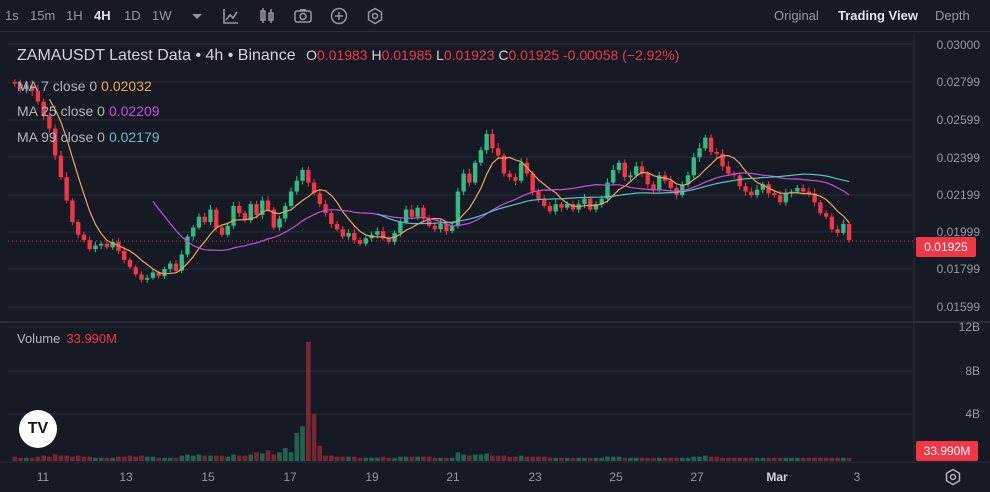 Image resolution: width=990 pixels, height=492 pixels. Describe the element at coordinates (39, 338) in the screenshot. I see `volume-label: Volume` at that location.